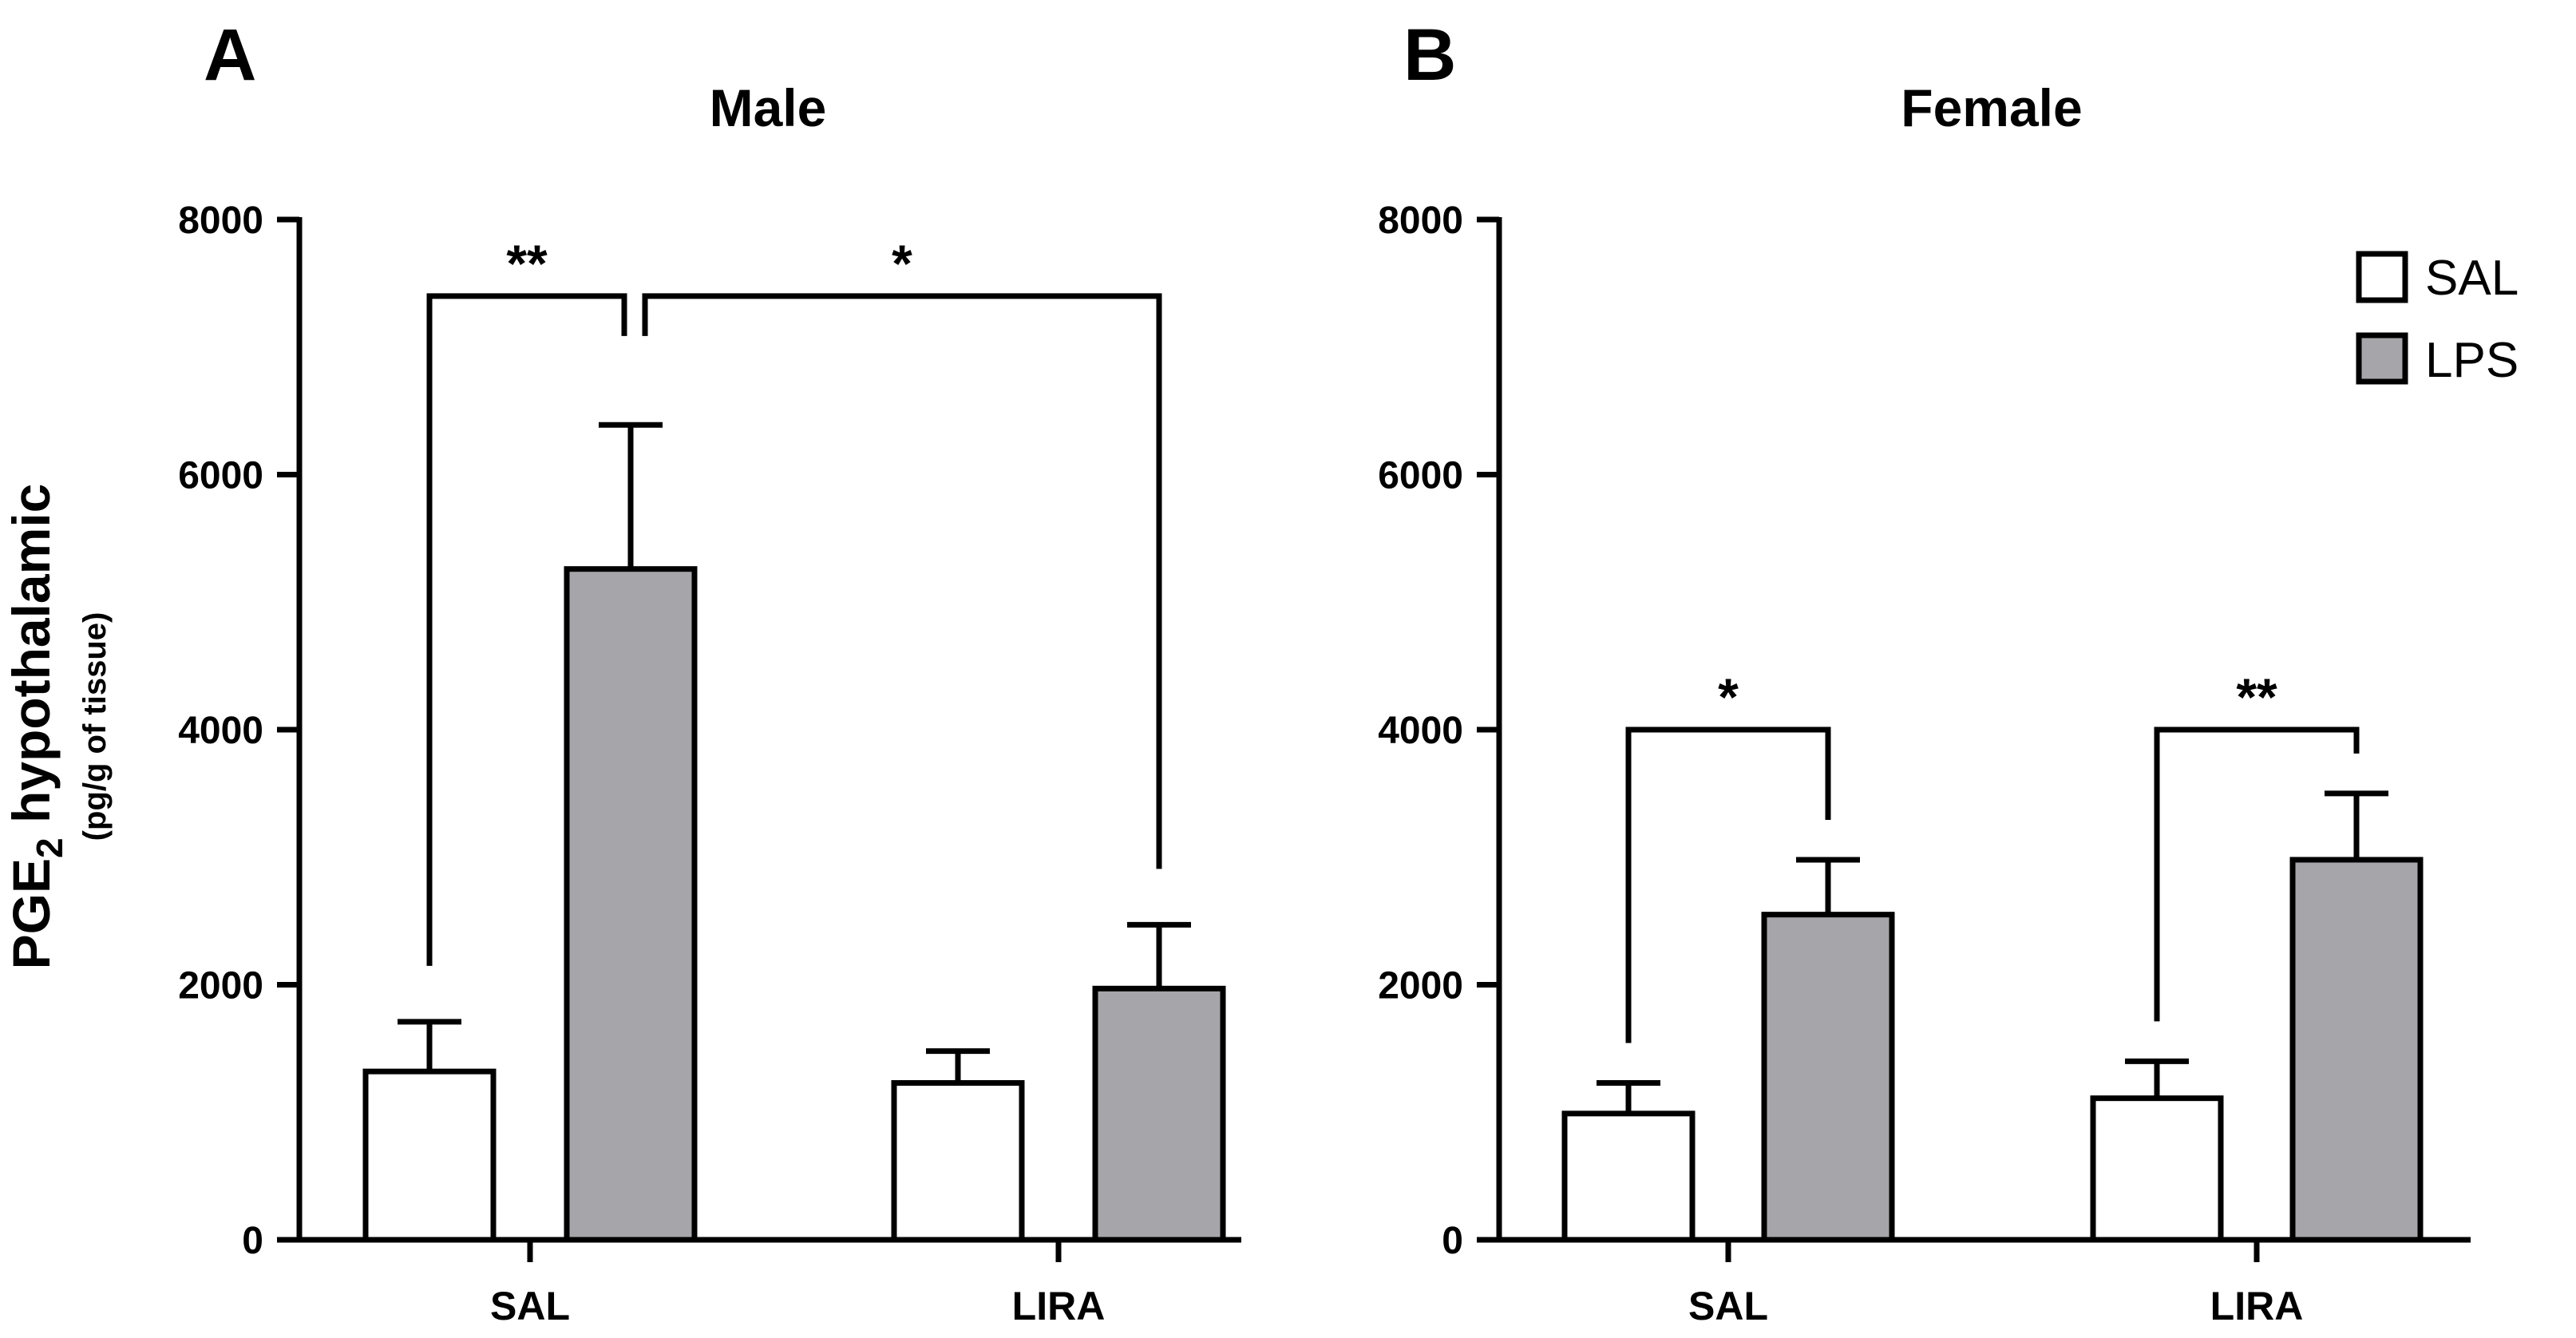  Describe the element at coordinates (32, 661) in the screenshot. I see `y-axis-title-rest: hypothalamic` at that location.